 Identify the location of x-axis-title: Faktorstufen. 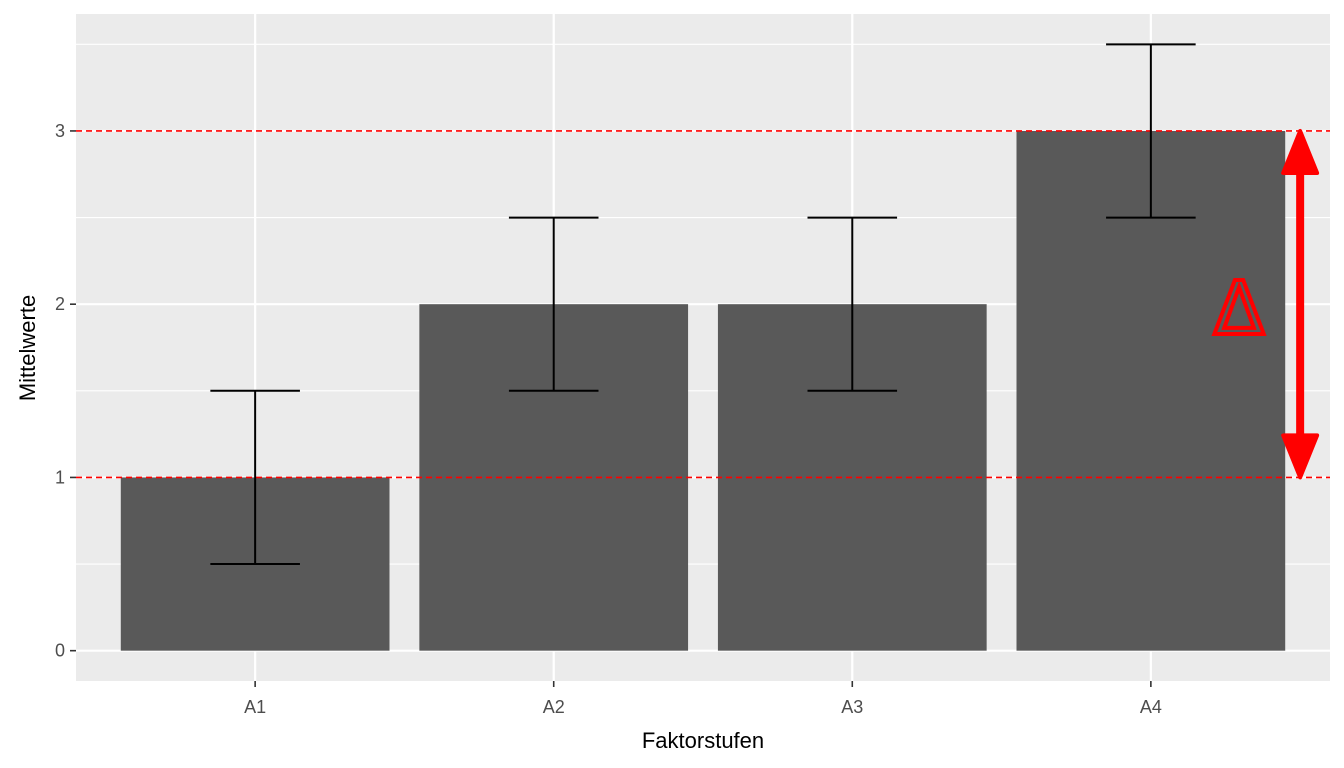
(703, 740).